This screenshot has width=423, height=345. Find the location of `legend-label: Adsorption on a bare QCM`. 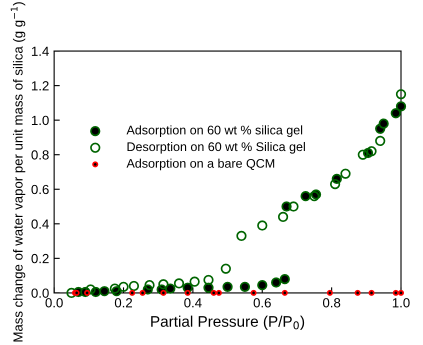

legend-label: Adsorption on a bare QCM is located at coordinates (200, 164).